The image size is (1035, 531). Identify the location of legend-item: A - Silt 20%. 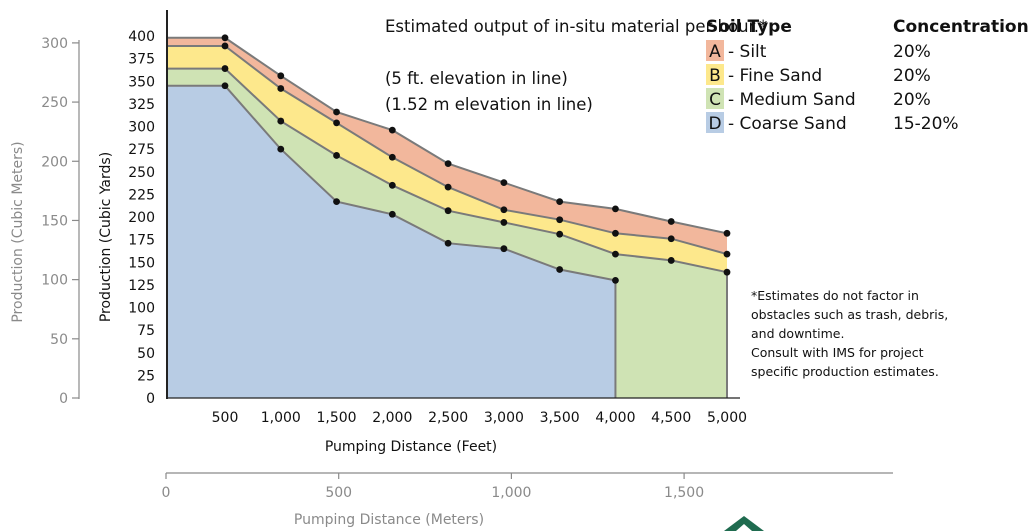
(818, 51).